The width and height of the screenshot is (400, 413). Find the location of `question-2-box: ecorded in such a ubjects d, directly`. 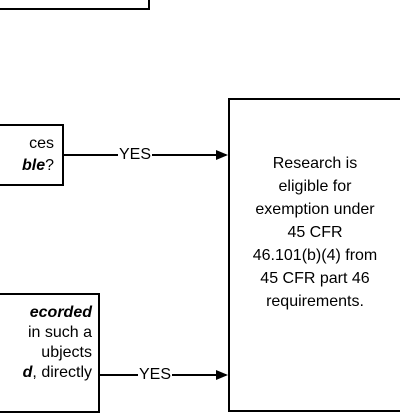

question-2-box: ecorded in such a ubjects d, directly is located at coordinates (50, 353).